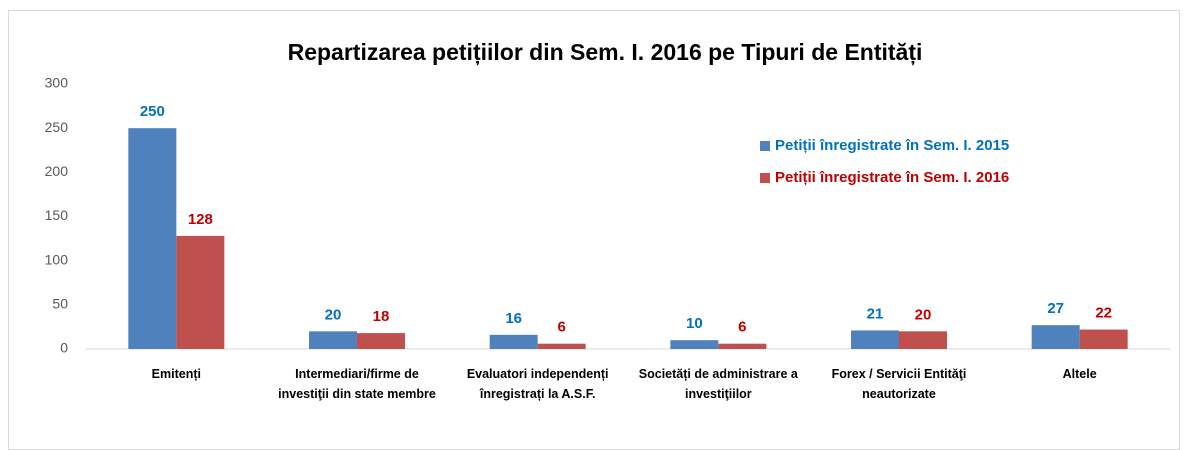  I want to click on y-tick-label: 0, so click(64, 348).